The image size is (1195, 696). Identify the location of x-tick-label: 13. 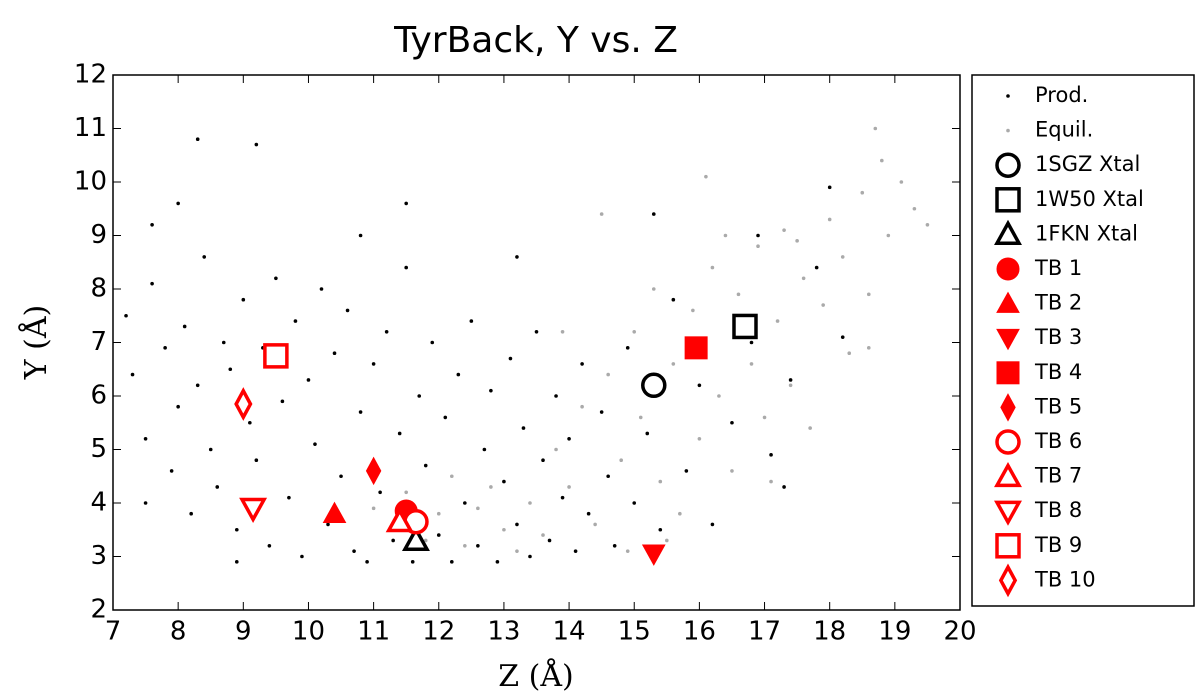
(503, 632).